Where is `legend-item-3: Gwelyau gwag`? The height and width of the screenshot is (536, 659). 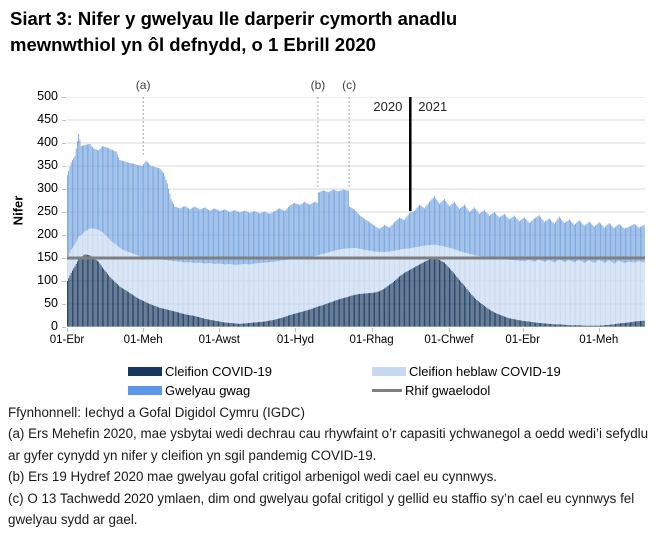
legend-item-3: Gwelyau gwag is located at coordinates (189, 390).